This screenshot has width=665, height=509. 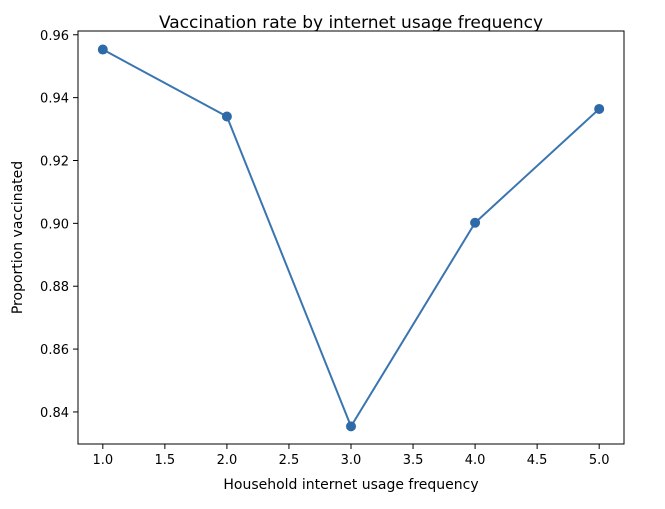 What do you see at coordinates (350, 485) in the screenshot?
I see `x-axis-label: Household internet usage frequency` at bounding box center [350, 485].